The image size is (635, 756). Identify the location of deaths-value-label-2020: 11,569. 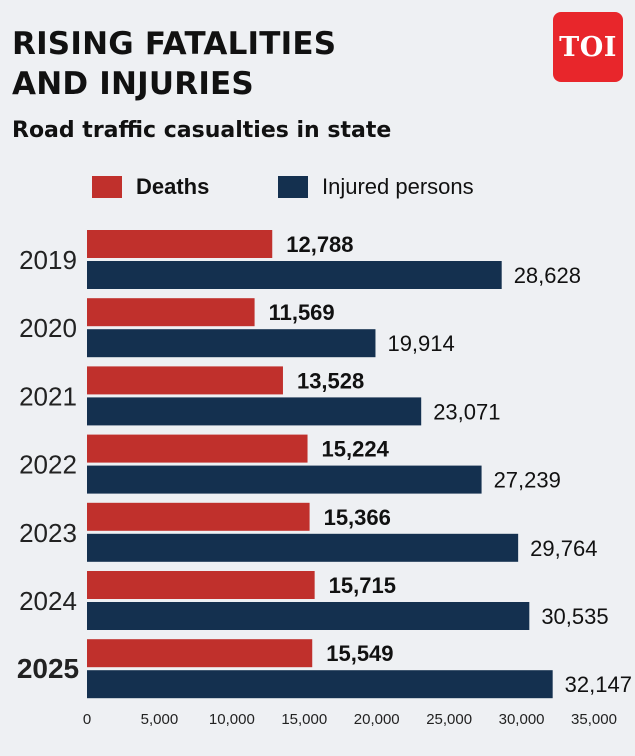
(302, 312).